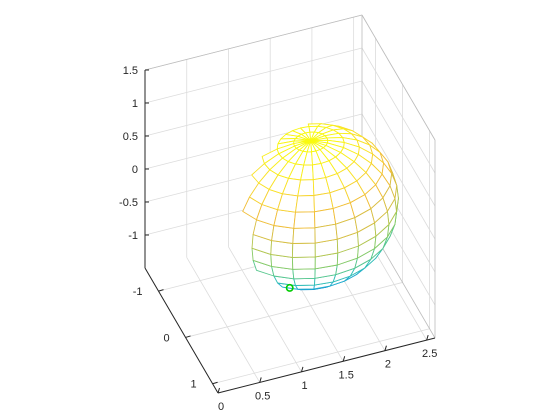  What do you see at coordinates (134, 153) in the screenshot?
I see `z-tick-labels: -1 -0.5 0 0.5 1 1.5` at bounding box center [134, 153].